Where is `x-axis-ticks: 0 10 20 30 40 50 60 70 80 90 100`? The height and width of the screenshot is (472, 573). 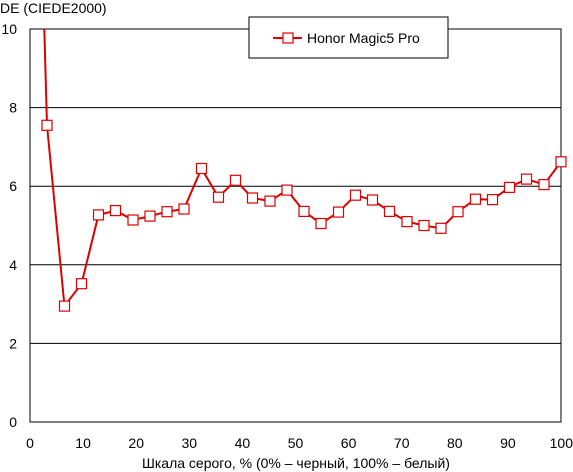 x-axis-ticks: 0 10 20 30 40 50 60 70 80 90 100 is located at coordinates (299, 443).